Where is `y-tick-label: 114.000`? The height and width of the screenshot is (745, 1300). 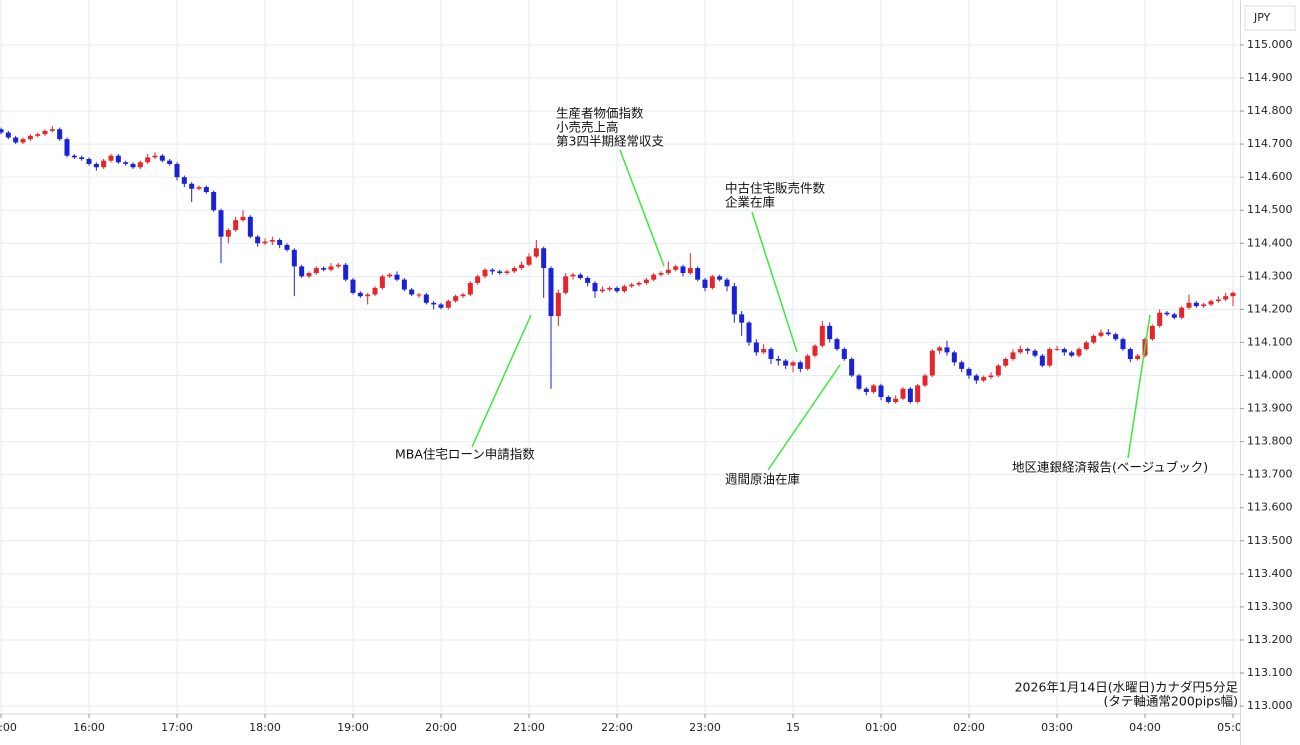 y-tick-label: 114.000 is located at coordinates (1270, 375).